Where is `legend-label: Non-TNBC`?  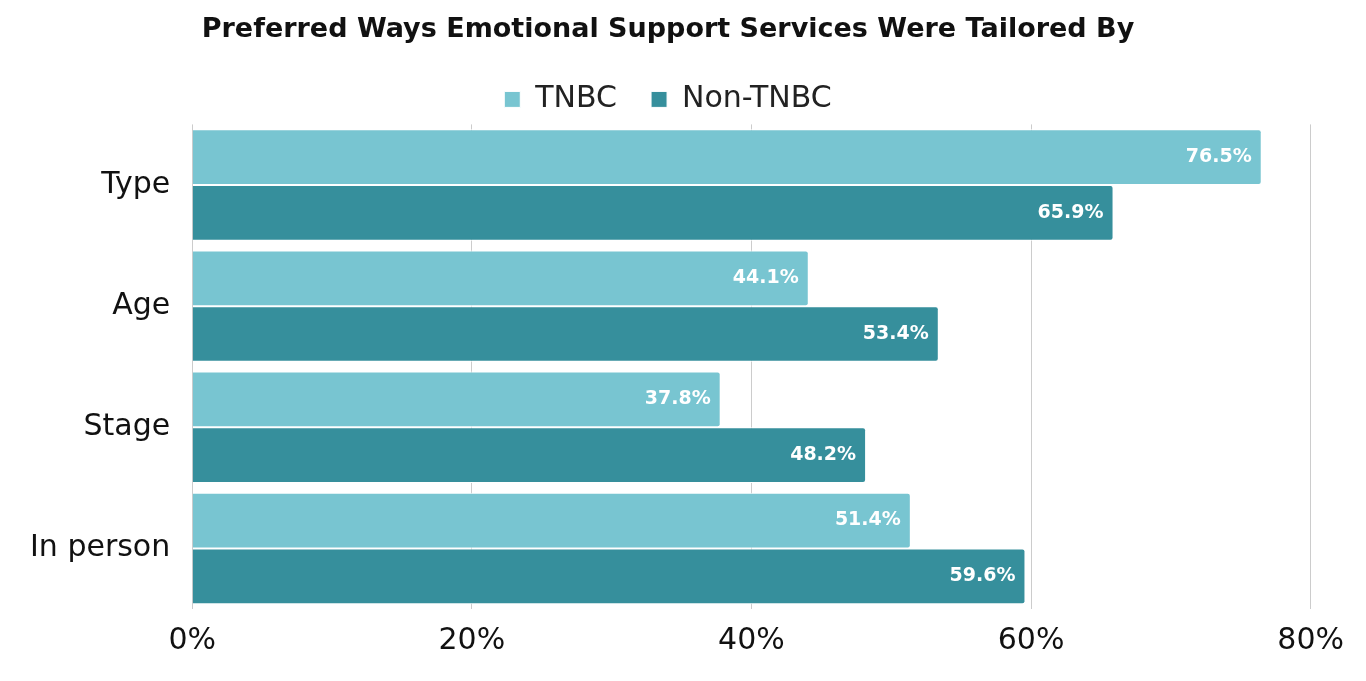
legend-label: Non-TNBC is located at coordinates (757, 97).